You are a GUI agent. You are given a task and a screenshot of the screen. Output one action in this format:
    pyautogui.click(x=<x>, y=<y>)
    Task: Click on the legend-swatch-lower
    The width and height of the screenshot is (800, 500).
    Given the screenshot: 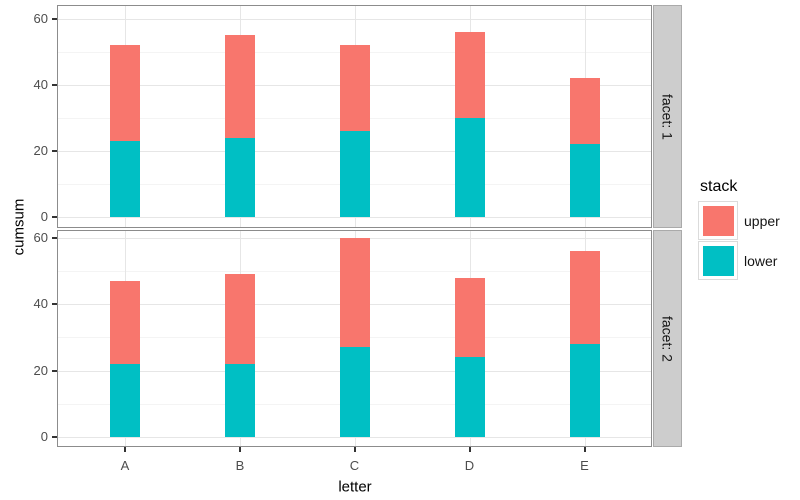 What is the action you would take?
    pyautogui.click(x=718, y=260)
    